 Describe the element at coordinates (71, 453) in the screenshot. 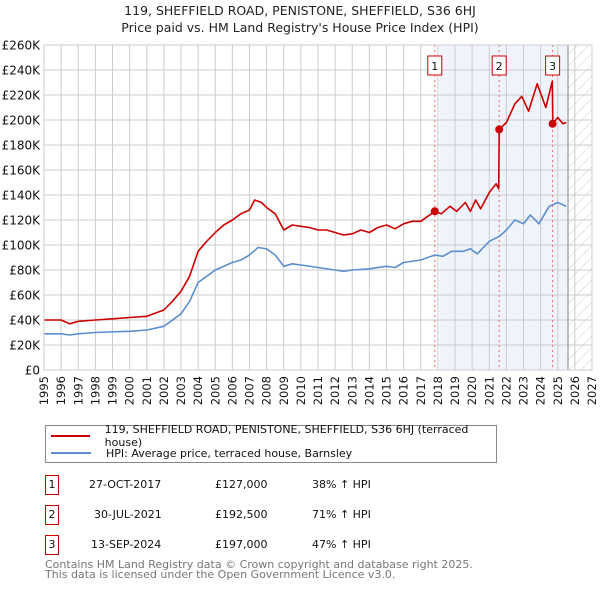

I see `legend-swatch-hpi` at that location.